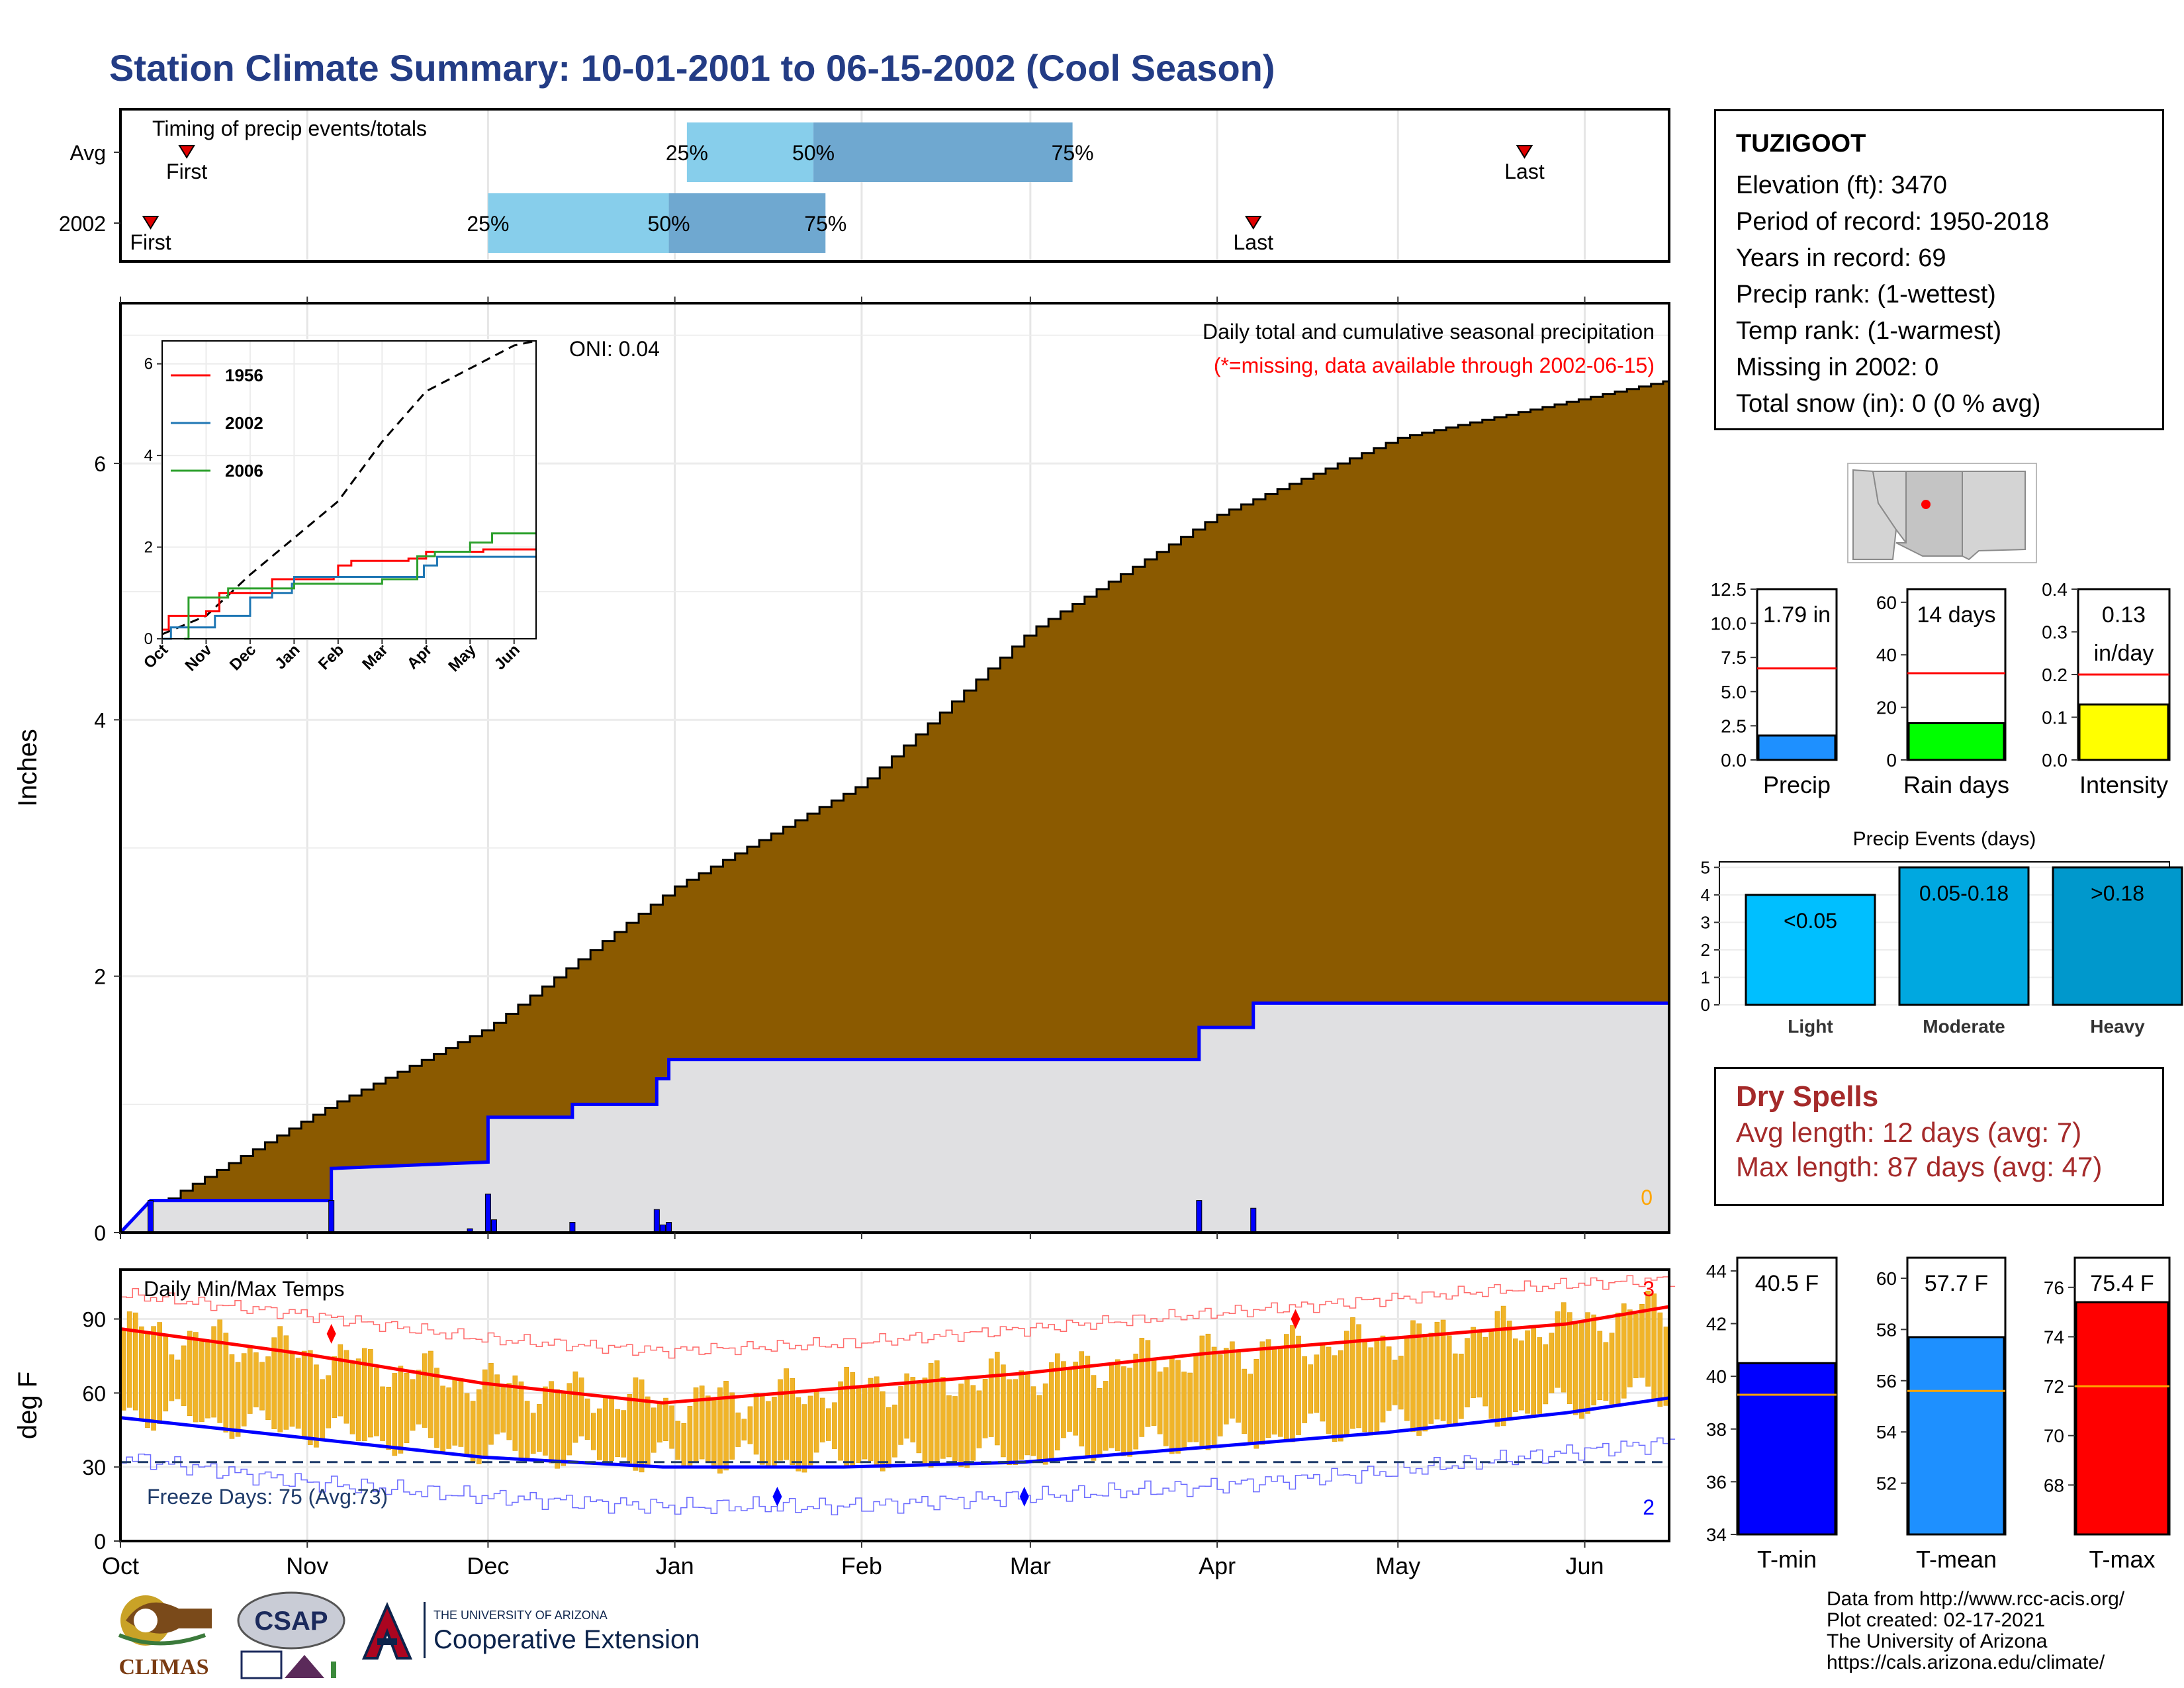 This screenshot has width=2184, height=1688. Describe the element at coordinates (2054, 1485) in the screenshot. I see `bar_tmax-y-tick-label: 68` at that location.